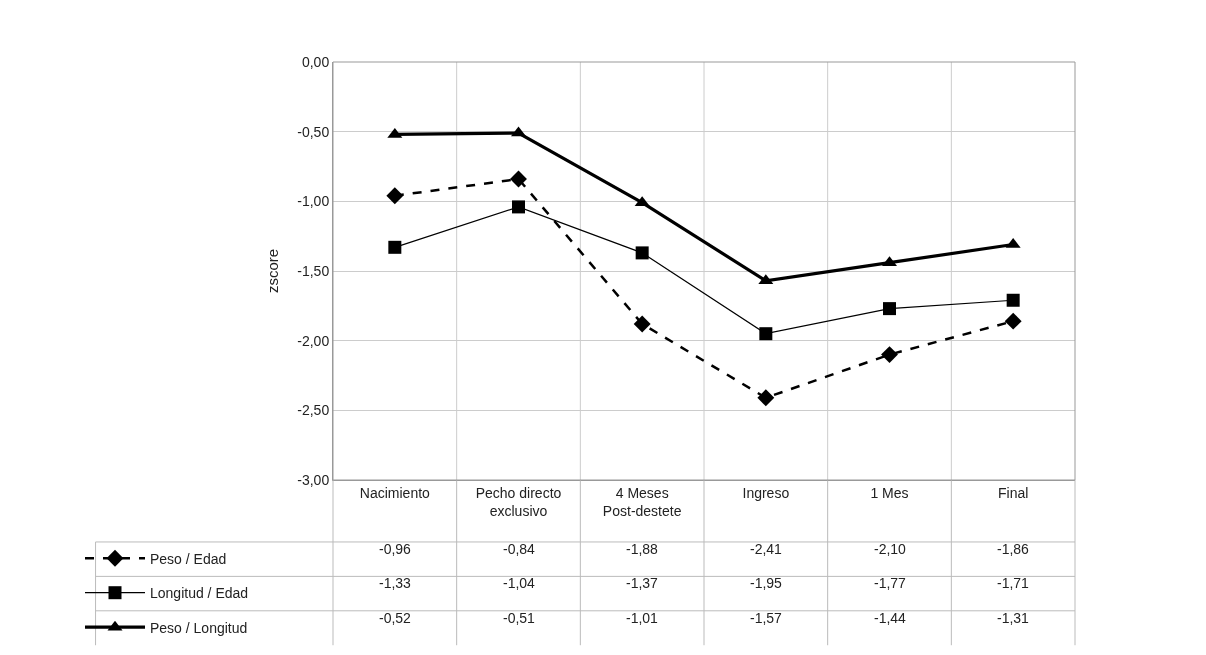  Describe the element at coordinates (890, 583) in the screenshot. I see `data-label: -1,77` at that location.